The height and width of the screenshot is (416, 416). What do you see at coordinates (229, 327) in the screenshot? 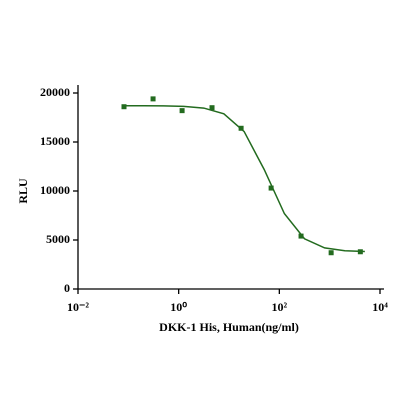
I see `x-axis-label: DKK-1 His, Human(ng/ml)` at bounding box center [229, 327].